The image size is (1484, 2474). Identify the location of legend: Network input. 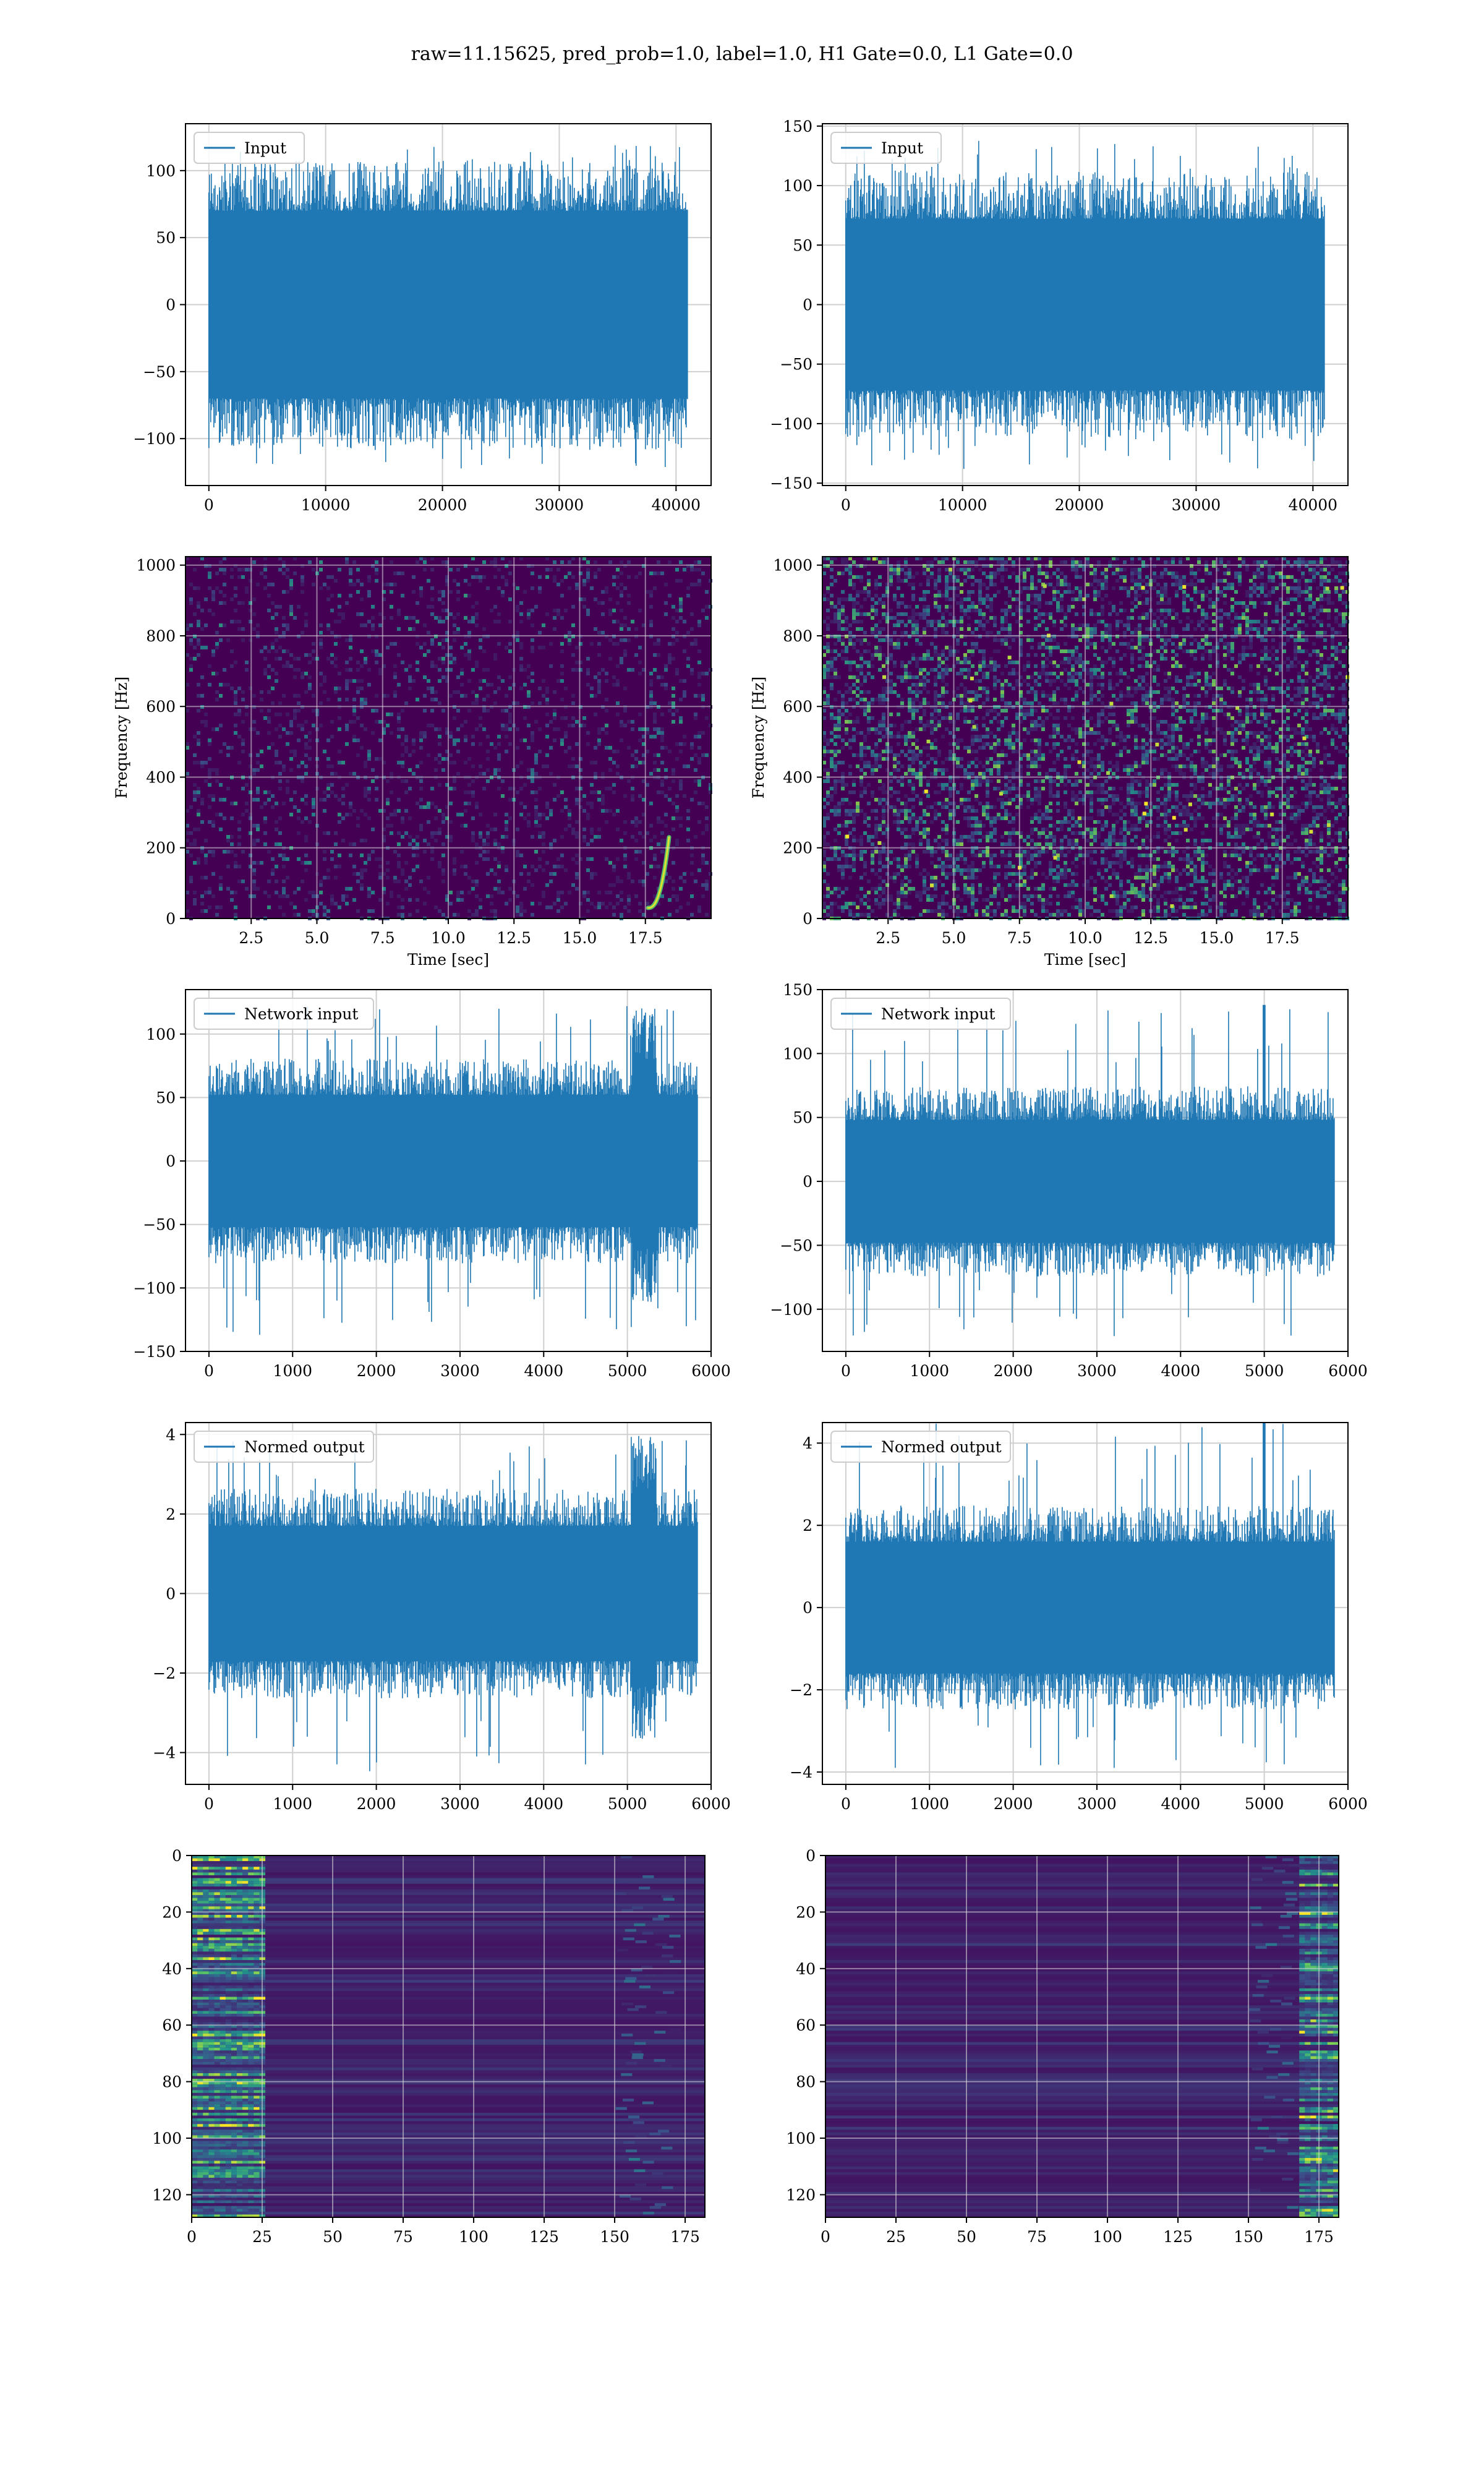
(920, 1014).